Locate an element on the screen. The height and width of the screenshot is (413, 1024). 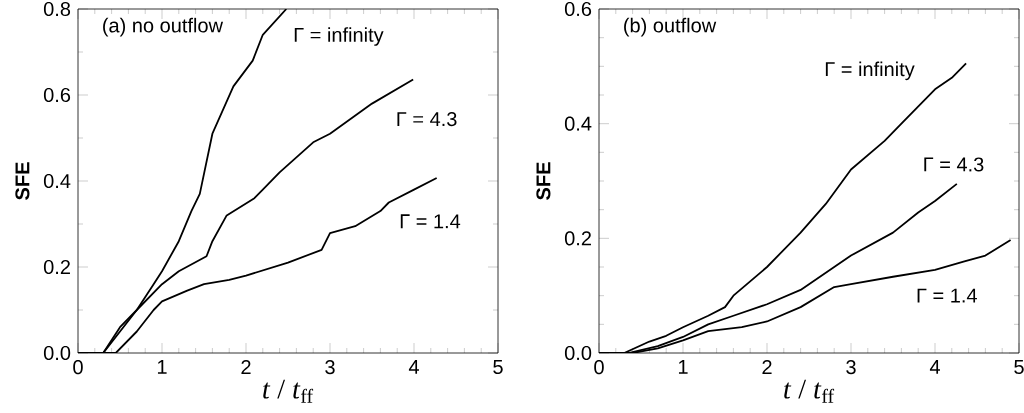
chart-title: (b) outflow is located at coordinates (670, 27).